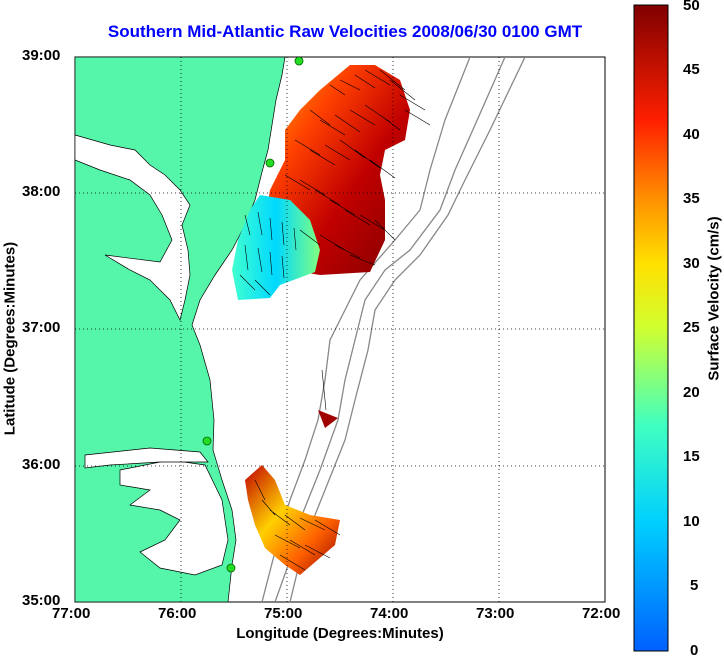 The image size is (724, 659). I want to click on colorbar-tick: 10, so click(691, 521).